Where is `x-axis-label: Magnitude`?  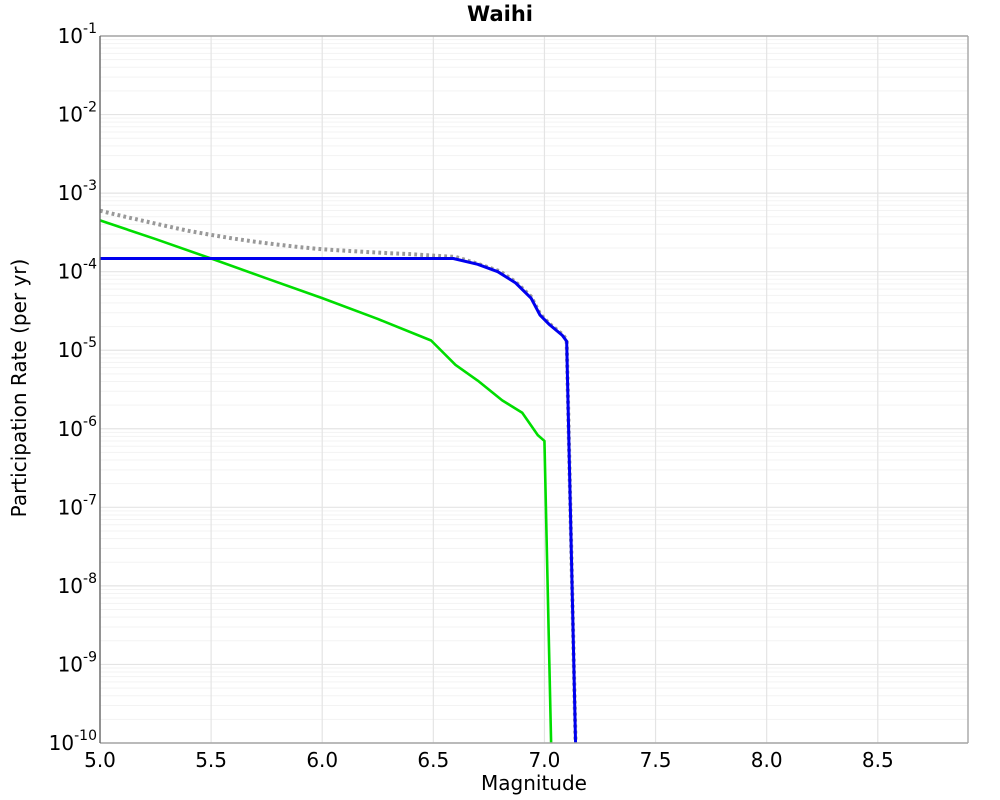 x-axis-label: Magnitude is located at coordinates (534, 783).